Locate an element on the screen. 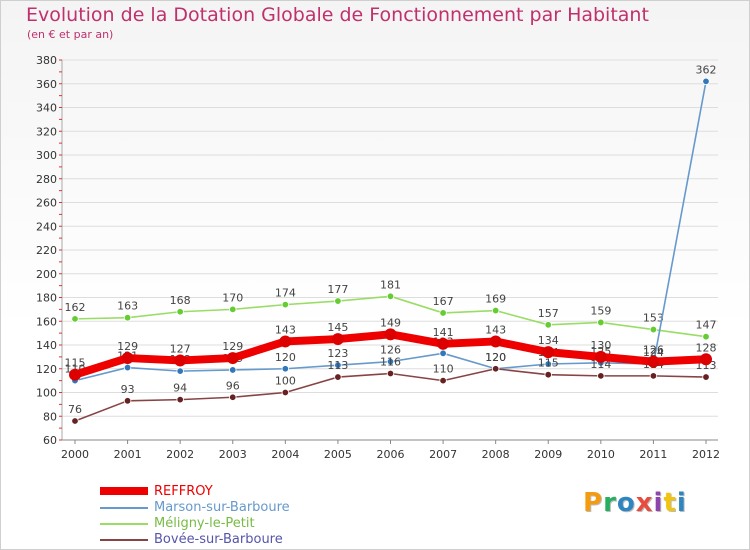 Image resolution: width=750 pixels, height=550 pixels. legend-label-bovee: Bovée-sur-Barboure is located at coordinates (218, 539).